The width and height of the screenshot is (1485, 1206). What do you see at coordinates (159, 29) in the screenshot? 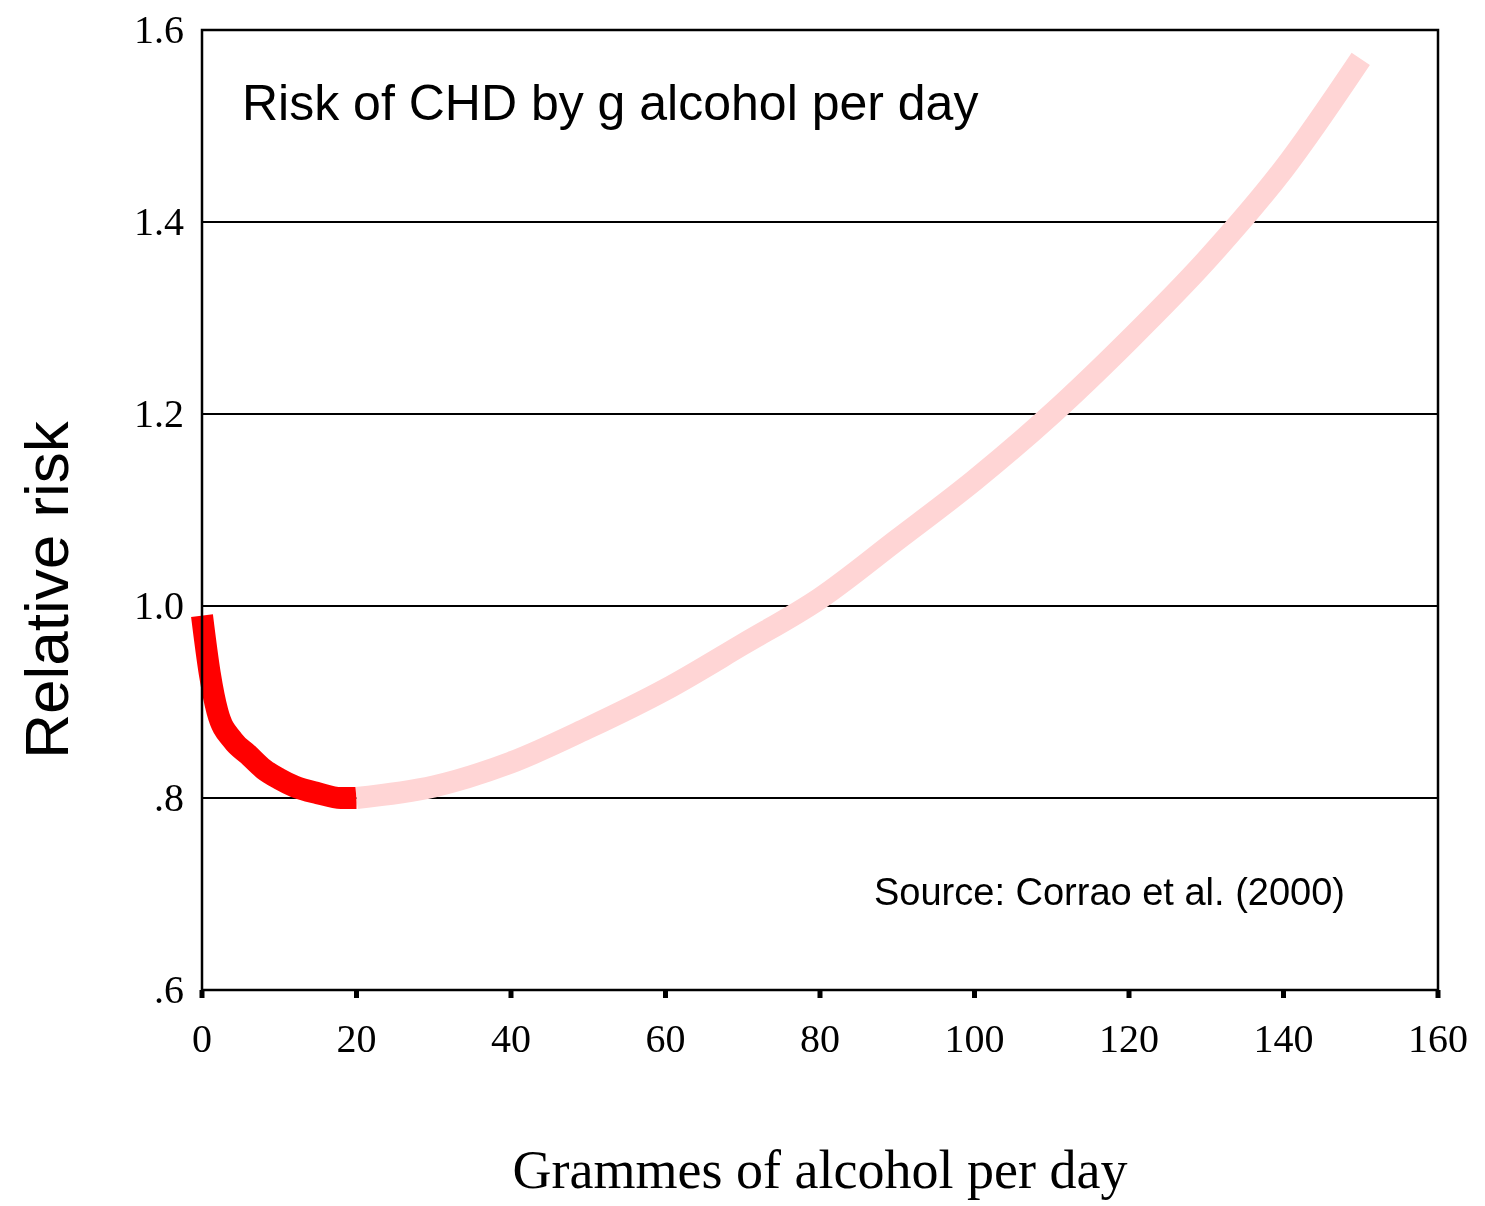
I see `y-tick-label: 1.6` at bounding box center [159, 29].